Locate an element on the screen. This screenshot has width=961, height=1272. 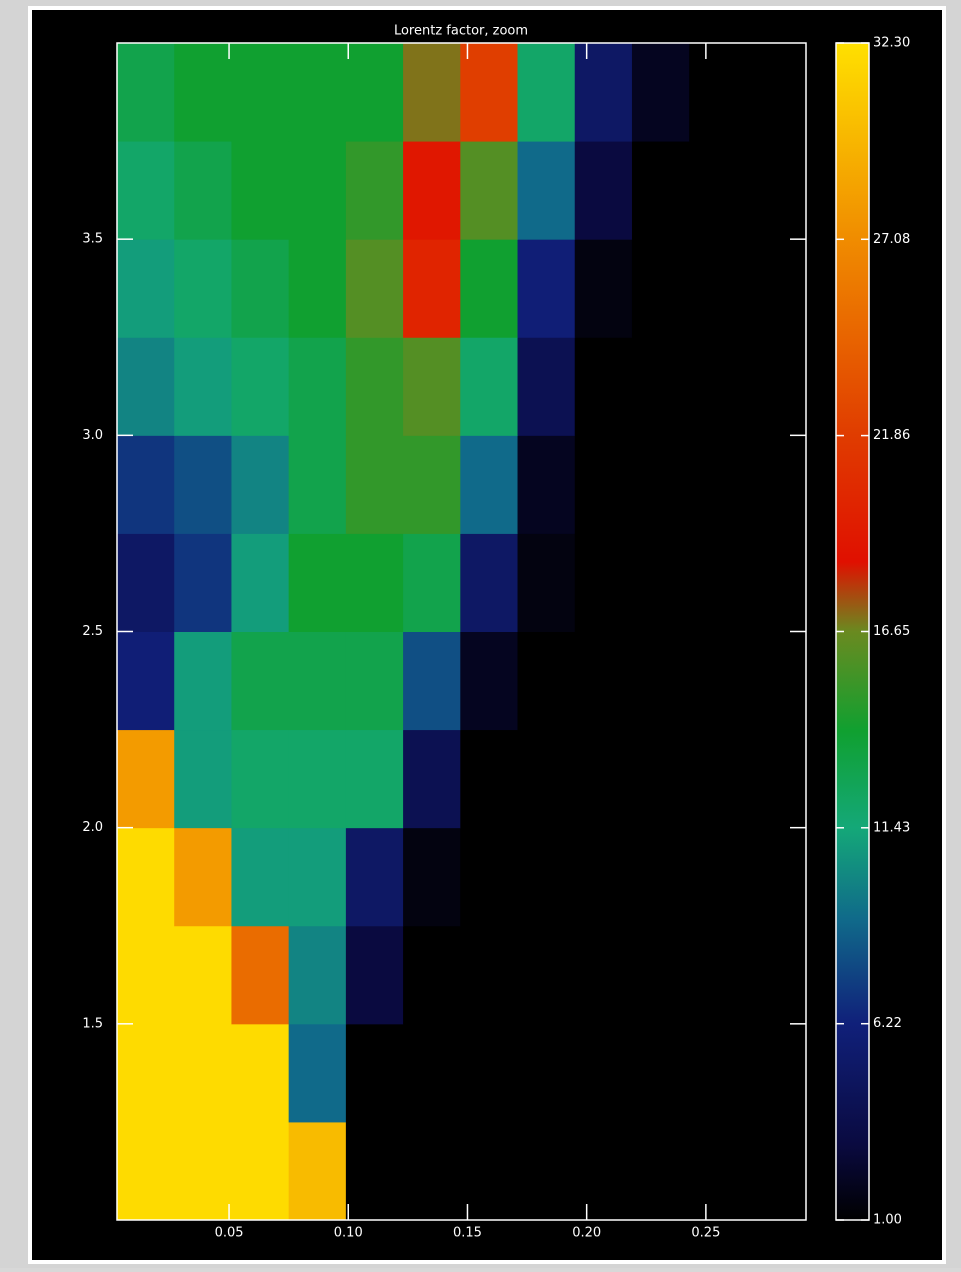
chart-title: Lorentz factor, zoom is located at coordinates (461, 31).